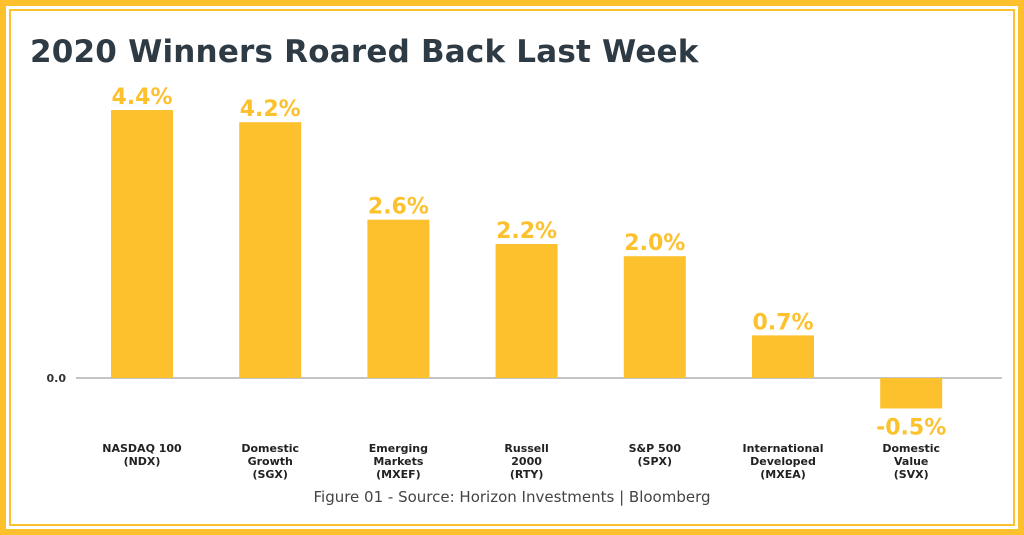 The image size is (1024, 535). I want to click on category-label: Emerging Markets (MXEF), so click(398, 461).